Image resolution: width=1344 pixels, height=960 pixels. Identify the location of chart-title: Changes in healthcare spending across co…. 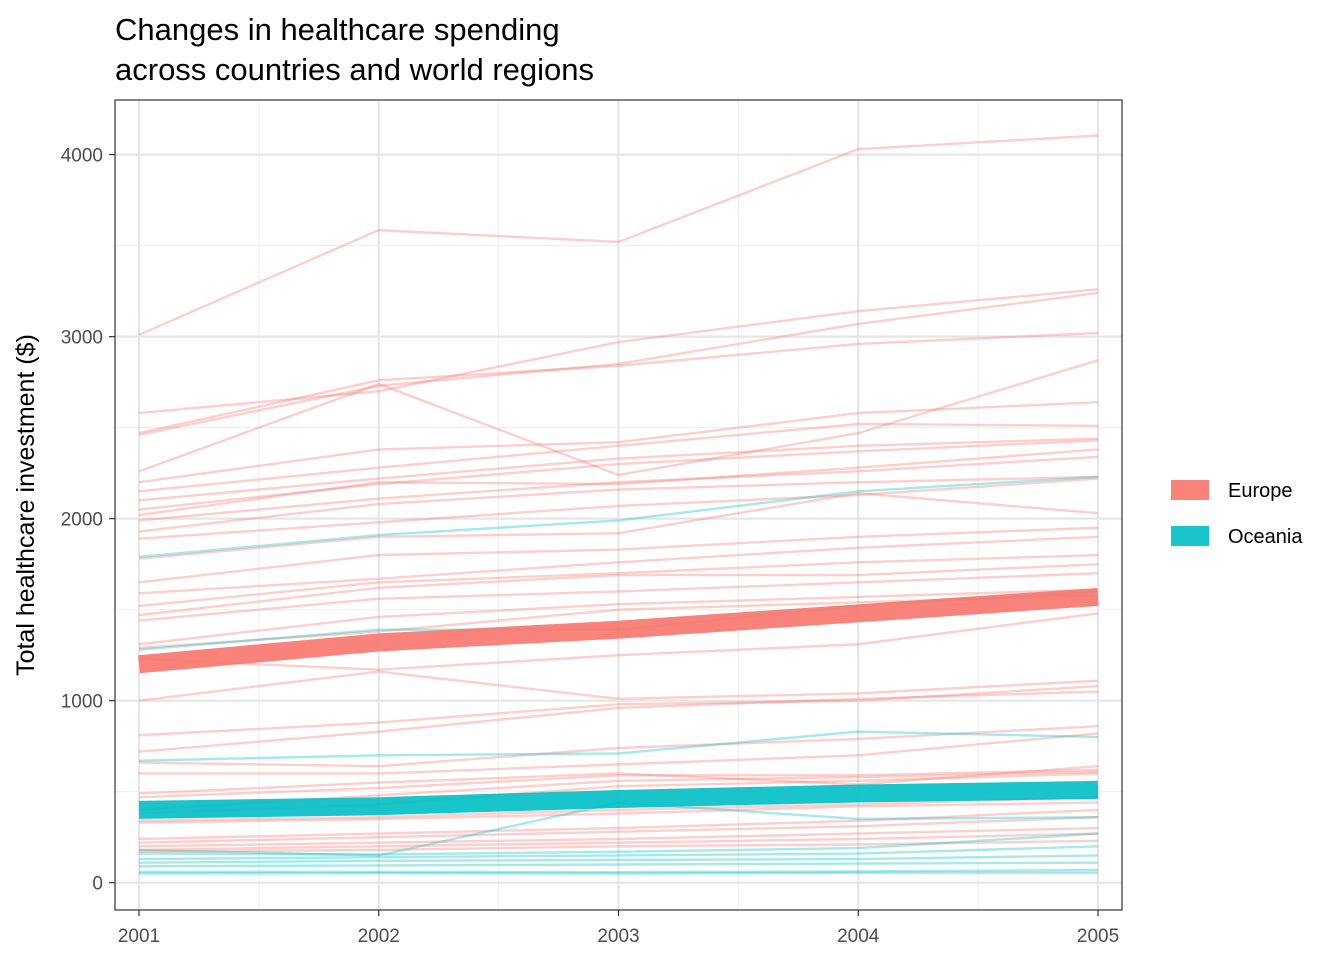
(354, 50).